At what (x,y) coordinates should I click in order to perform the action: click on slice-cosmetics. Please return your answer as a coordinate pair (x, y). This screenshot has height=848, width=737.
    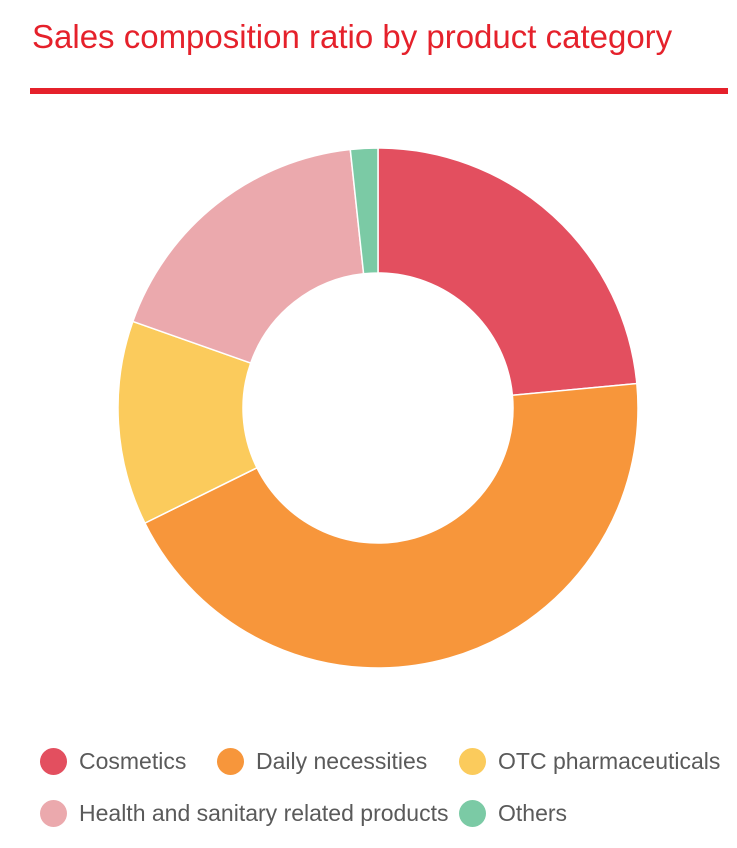
    Looking at the image, I should click on (507, 272).